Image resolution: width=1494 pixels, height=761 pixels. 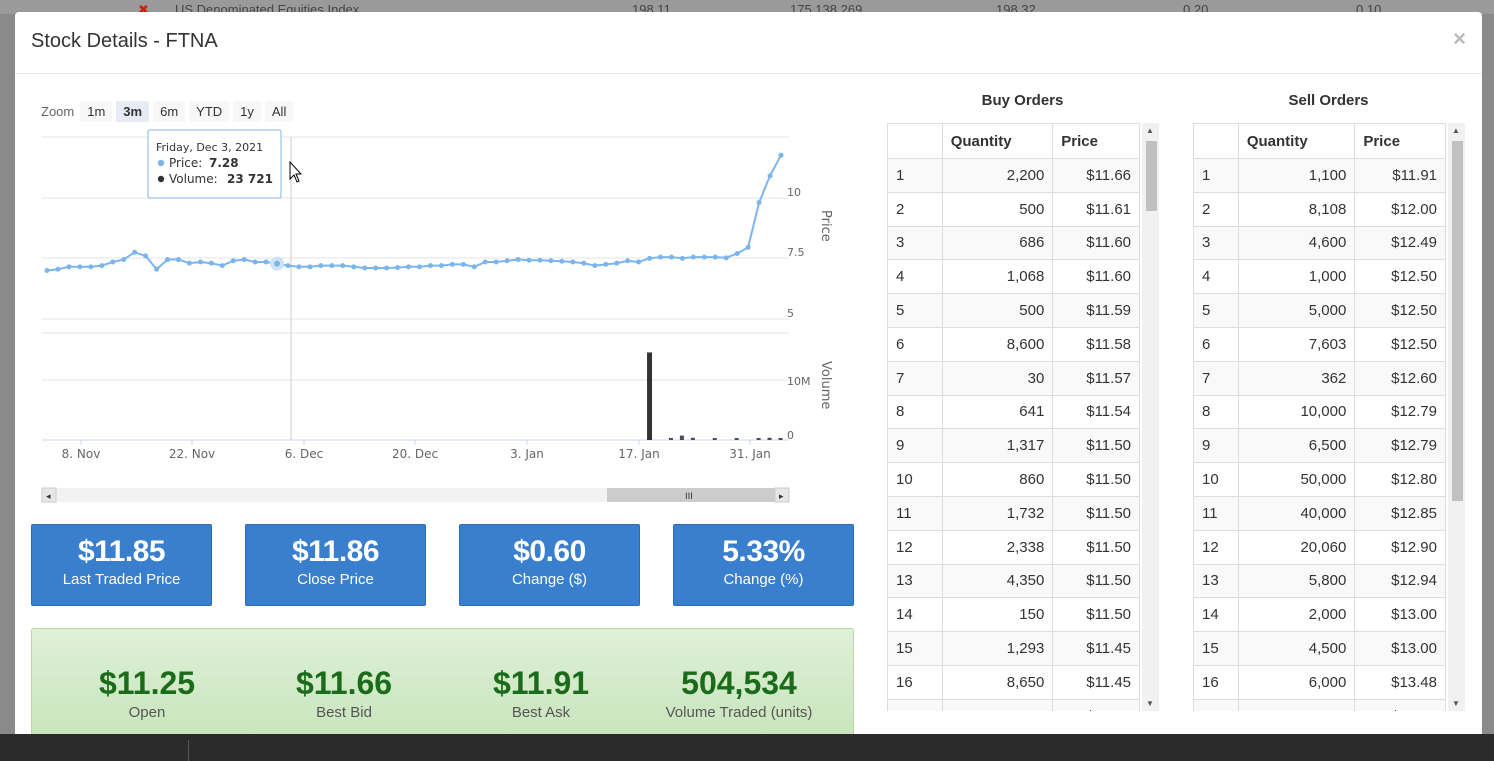 I want to click on table-row: 11 40,000 $12.85, so click(x=1319, y=513).